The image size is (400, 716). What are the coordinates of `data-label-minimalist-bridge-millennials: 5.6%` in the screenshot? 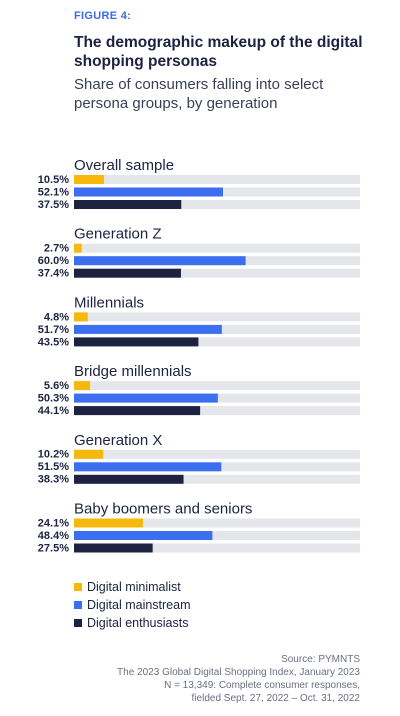 It's located at (56, 386).